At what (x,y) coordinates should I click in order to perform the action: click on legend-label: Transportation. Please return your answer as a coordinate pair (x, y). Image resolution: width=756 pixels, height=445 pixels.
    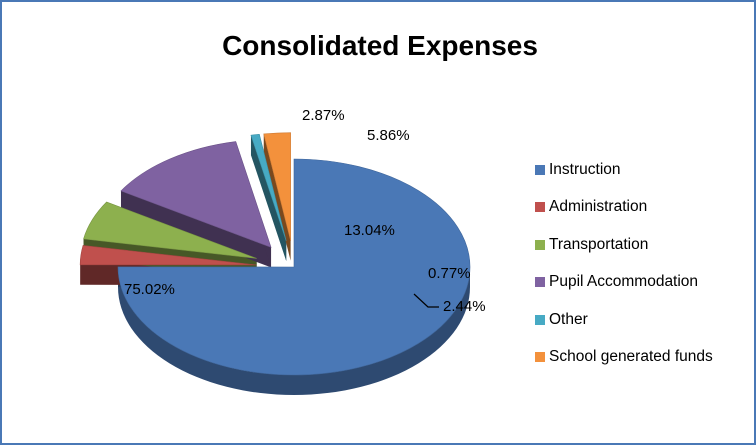
    Looking at the image, I should click on (599, 244).